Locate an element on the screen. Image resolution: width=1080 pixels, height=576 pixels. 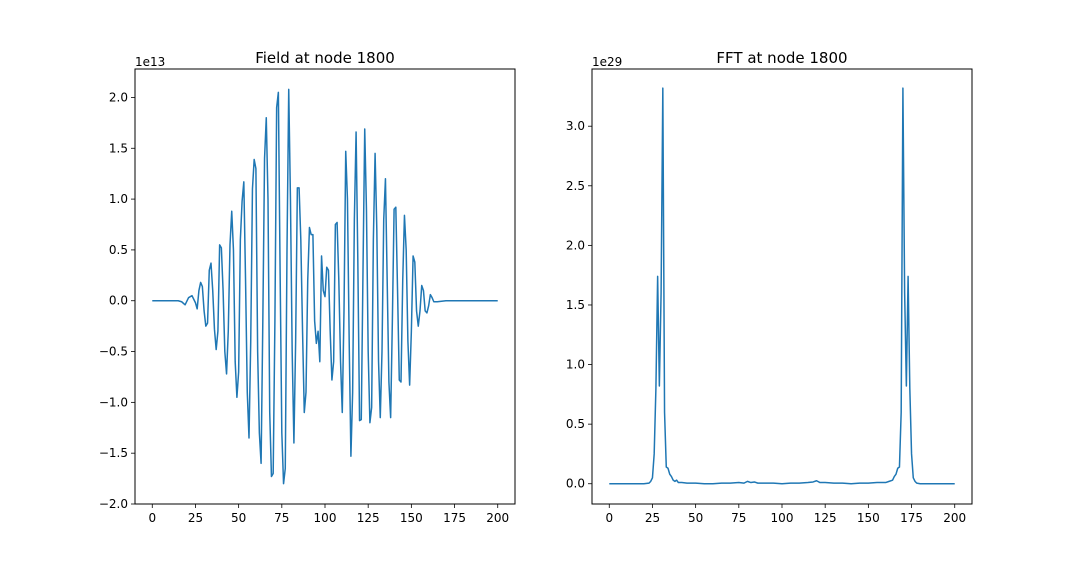
y-offset-label: 1e29 is located at coordinates (607, 62).